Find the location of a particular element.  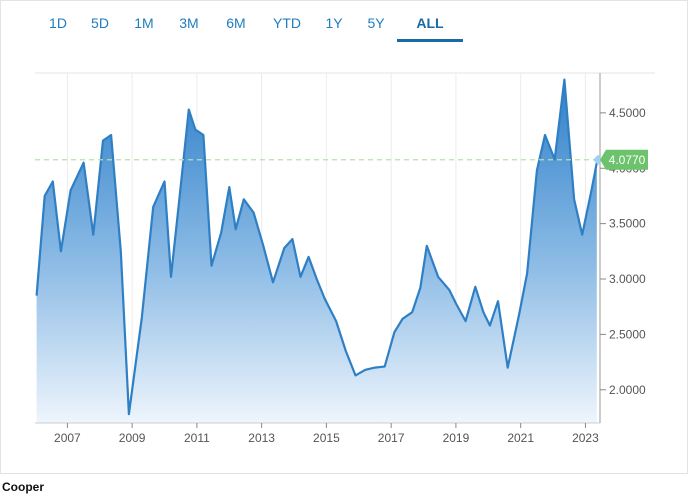

tab-3m: 3M is located at coordinates (189, 23).